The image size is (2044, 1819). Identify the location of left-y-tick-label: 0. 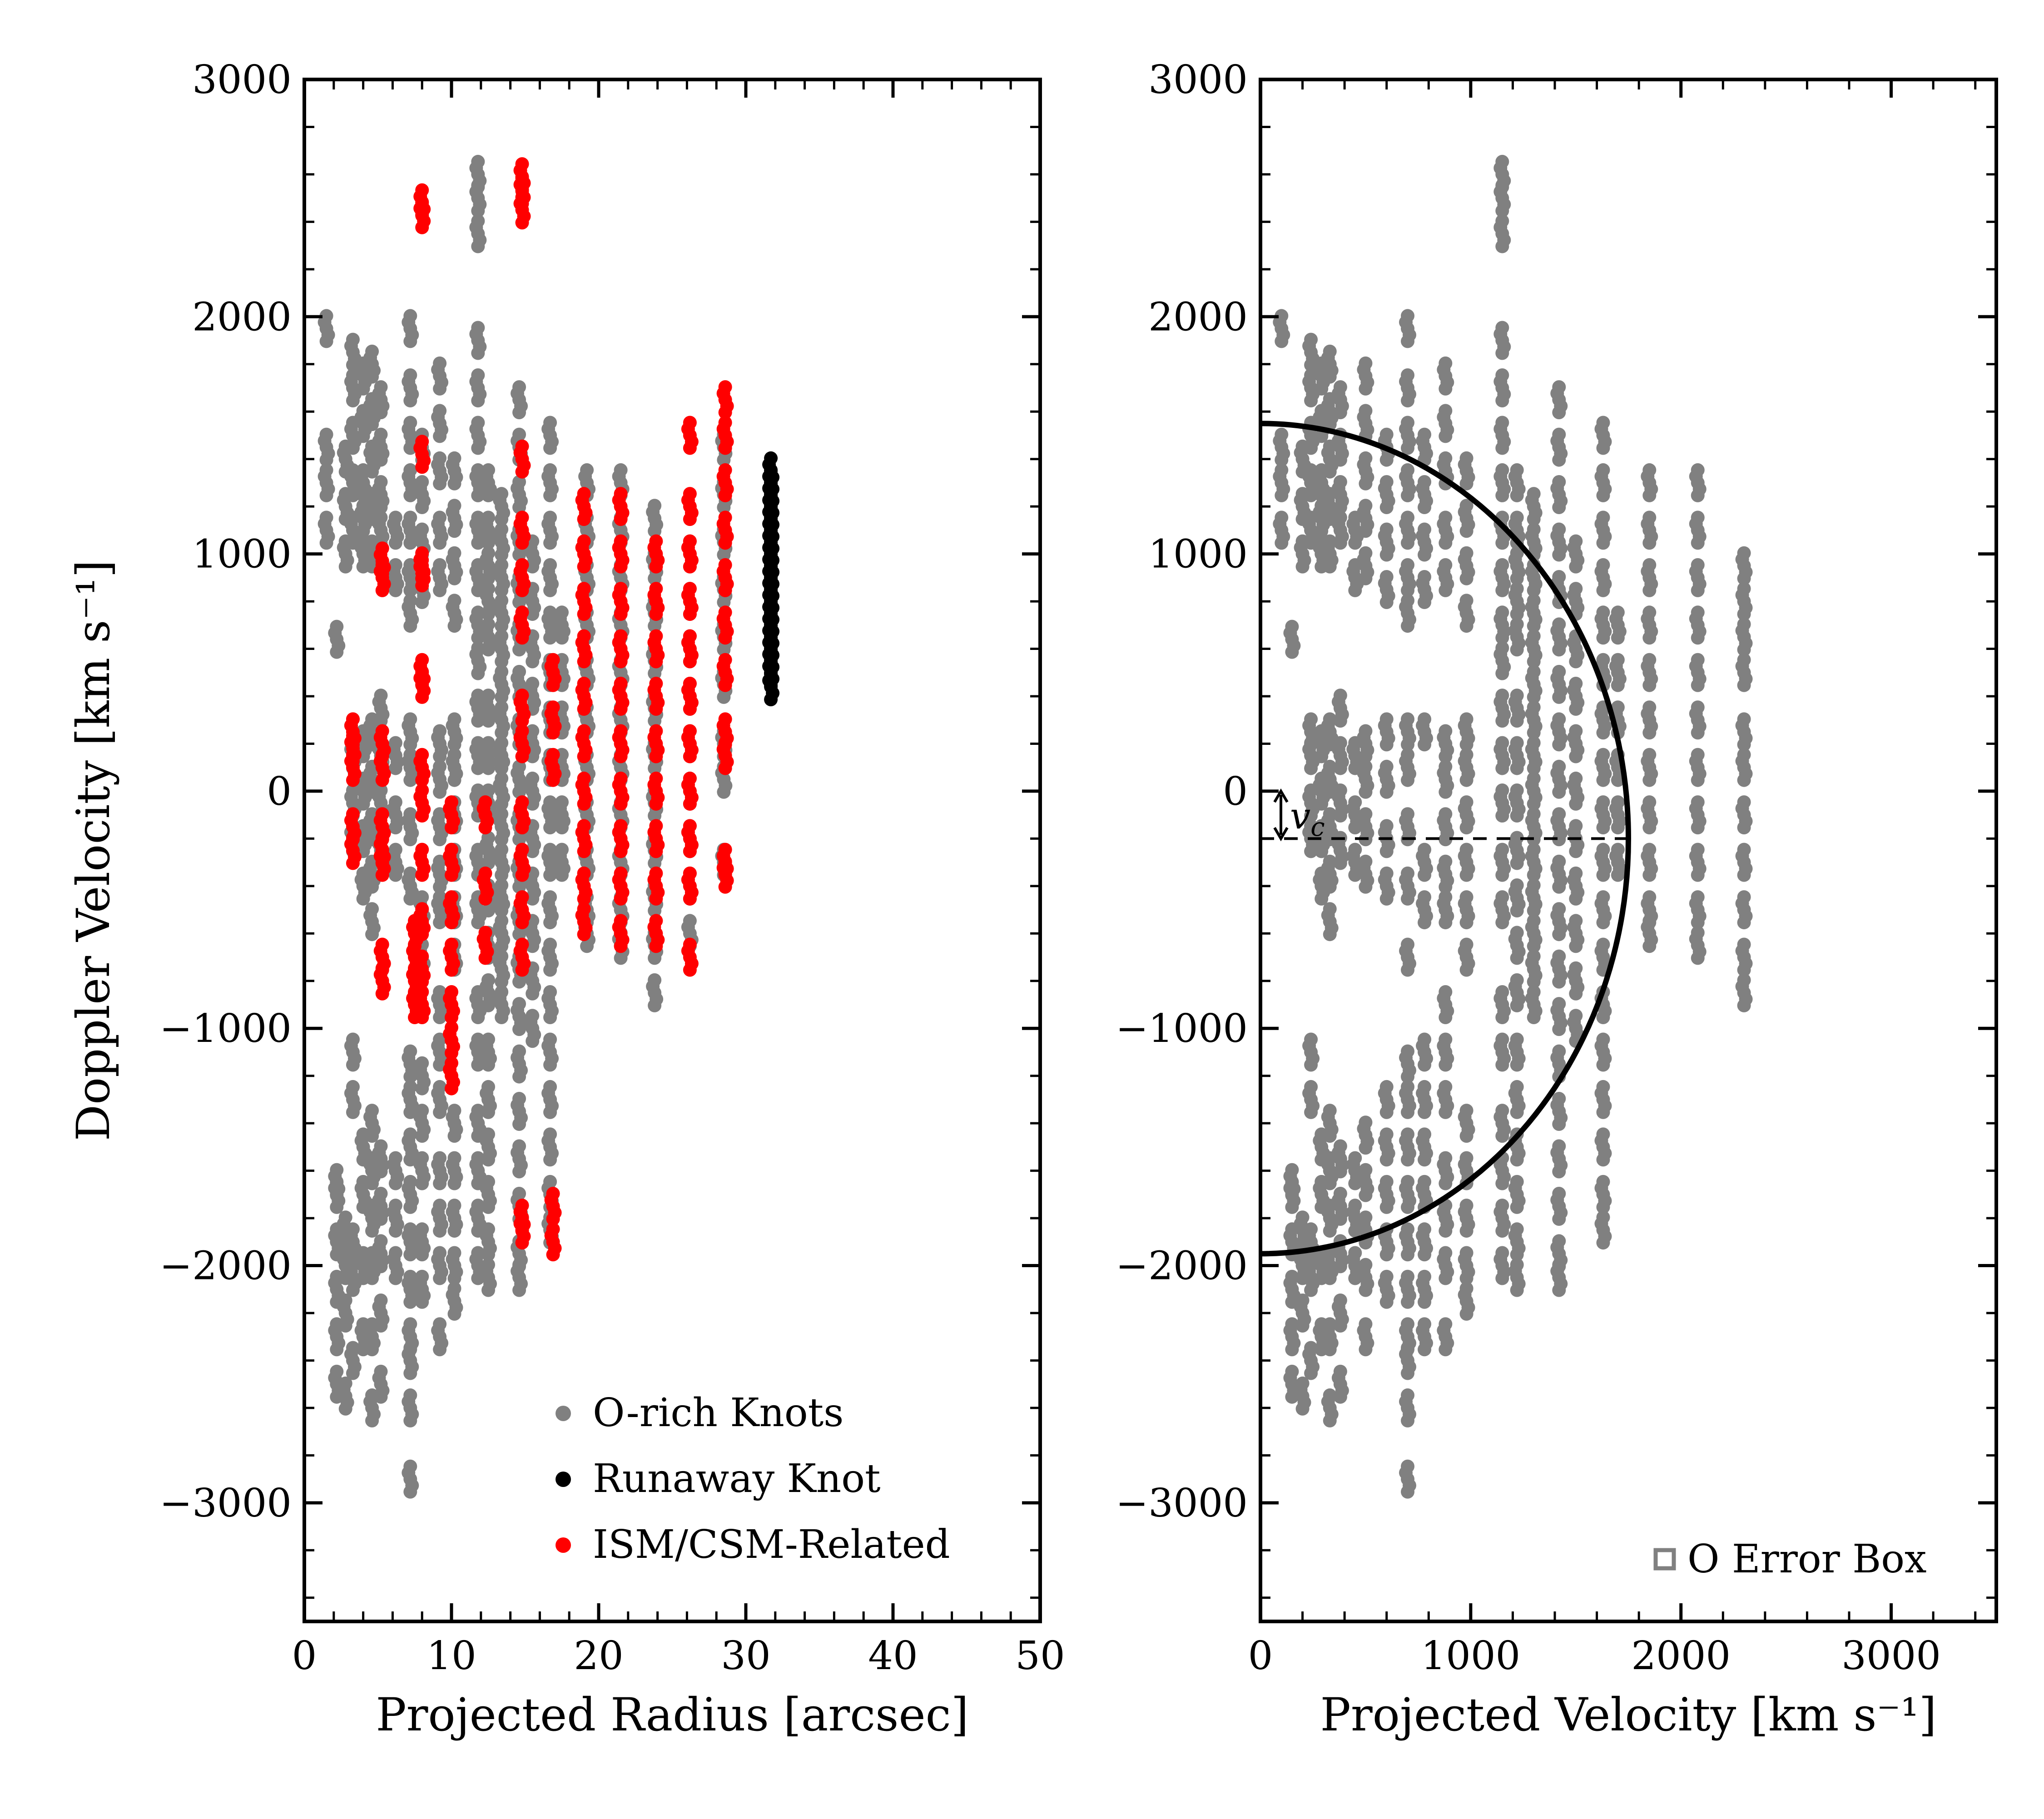
(279, 791).